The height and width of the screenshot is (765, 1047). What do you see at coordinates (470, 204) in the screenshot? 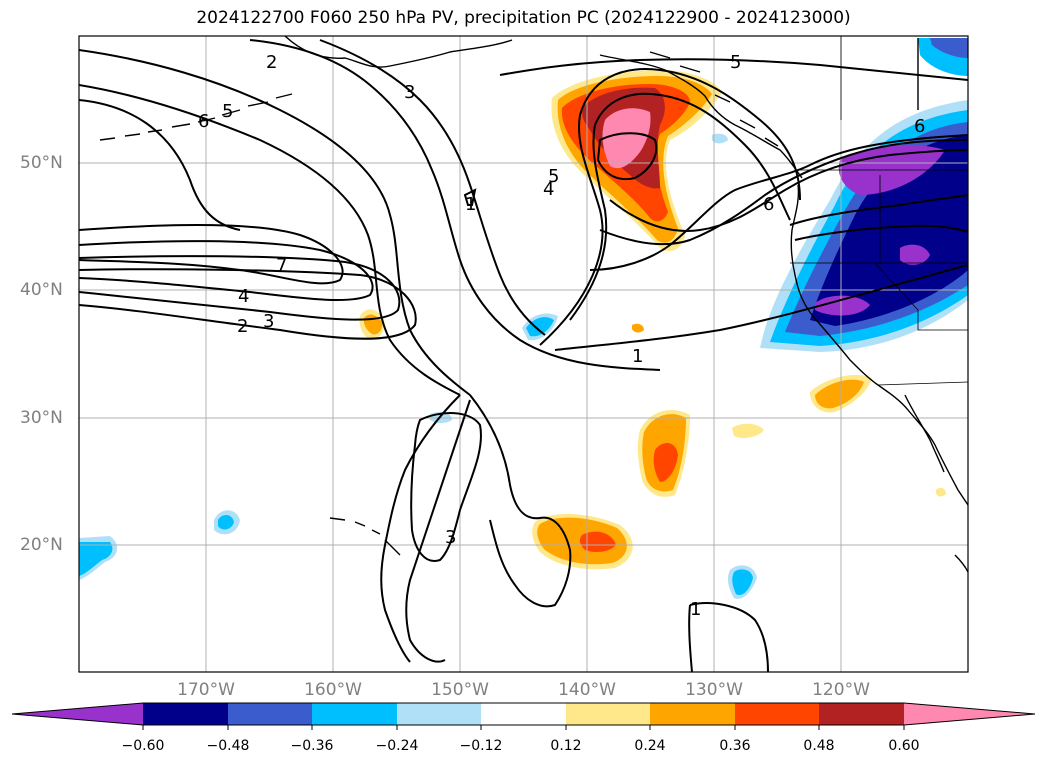
I see `pv-label-1-small: 1` at bounding box center [470, 204].